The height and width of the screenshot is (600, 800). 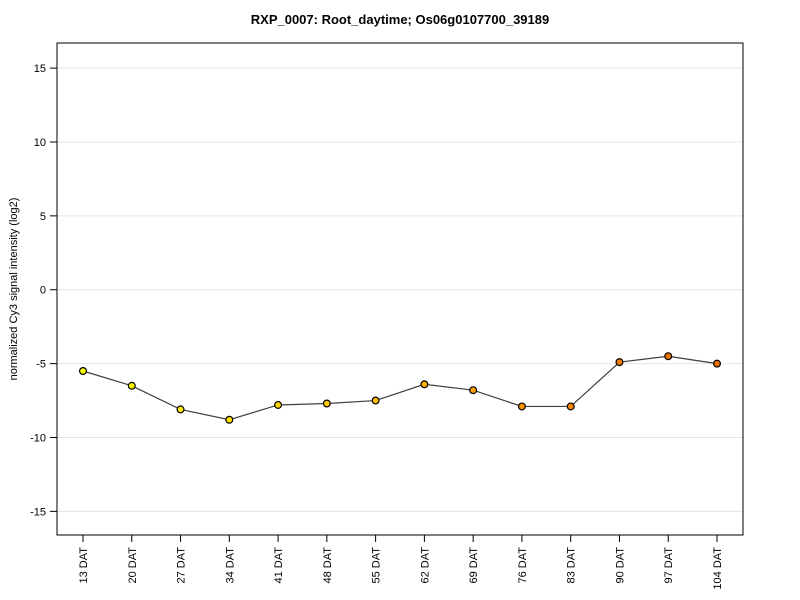 What do you see at coordinates (38, 512) in the screenshot?
I see `y-tick-label: -15` at bounding box center [38, 512].